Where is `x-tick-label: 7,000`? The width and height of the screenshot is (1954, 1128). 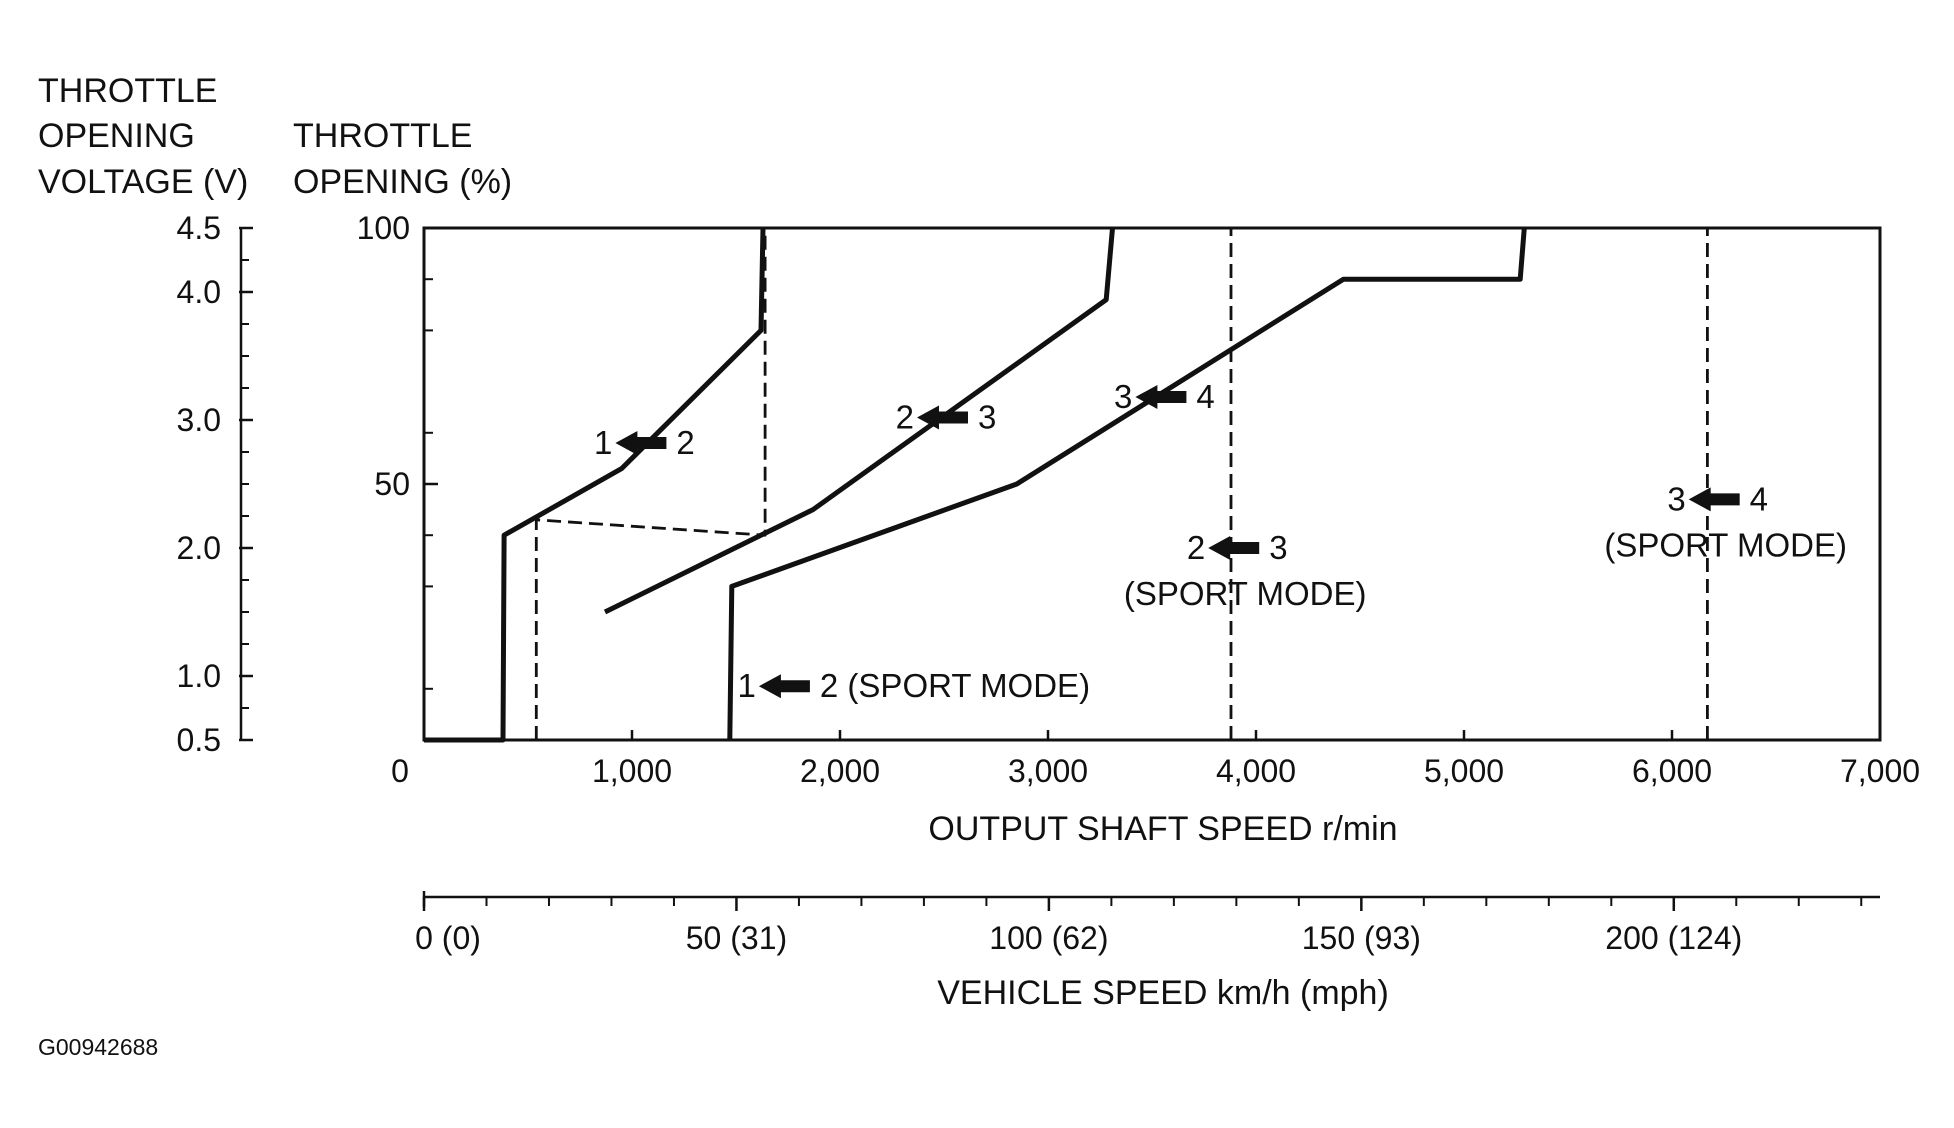
x-tick-label: 7,000 is located at coordinates (1880, 771).